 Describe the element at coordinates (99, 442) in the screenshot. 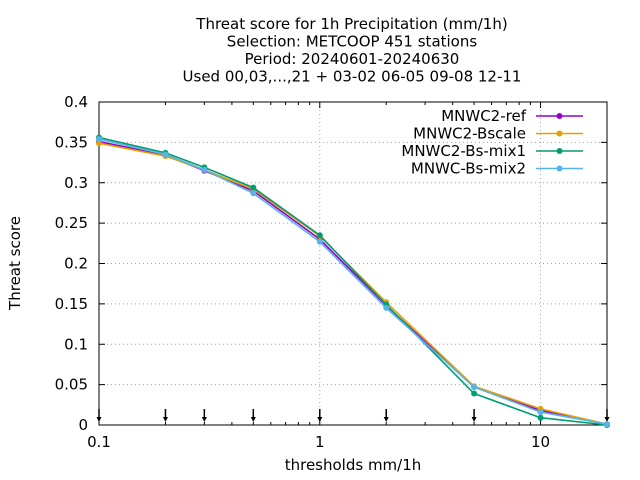

I see `x-tick-label: 0.1` at that location.